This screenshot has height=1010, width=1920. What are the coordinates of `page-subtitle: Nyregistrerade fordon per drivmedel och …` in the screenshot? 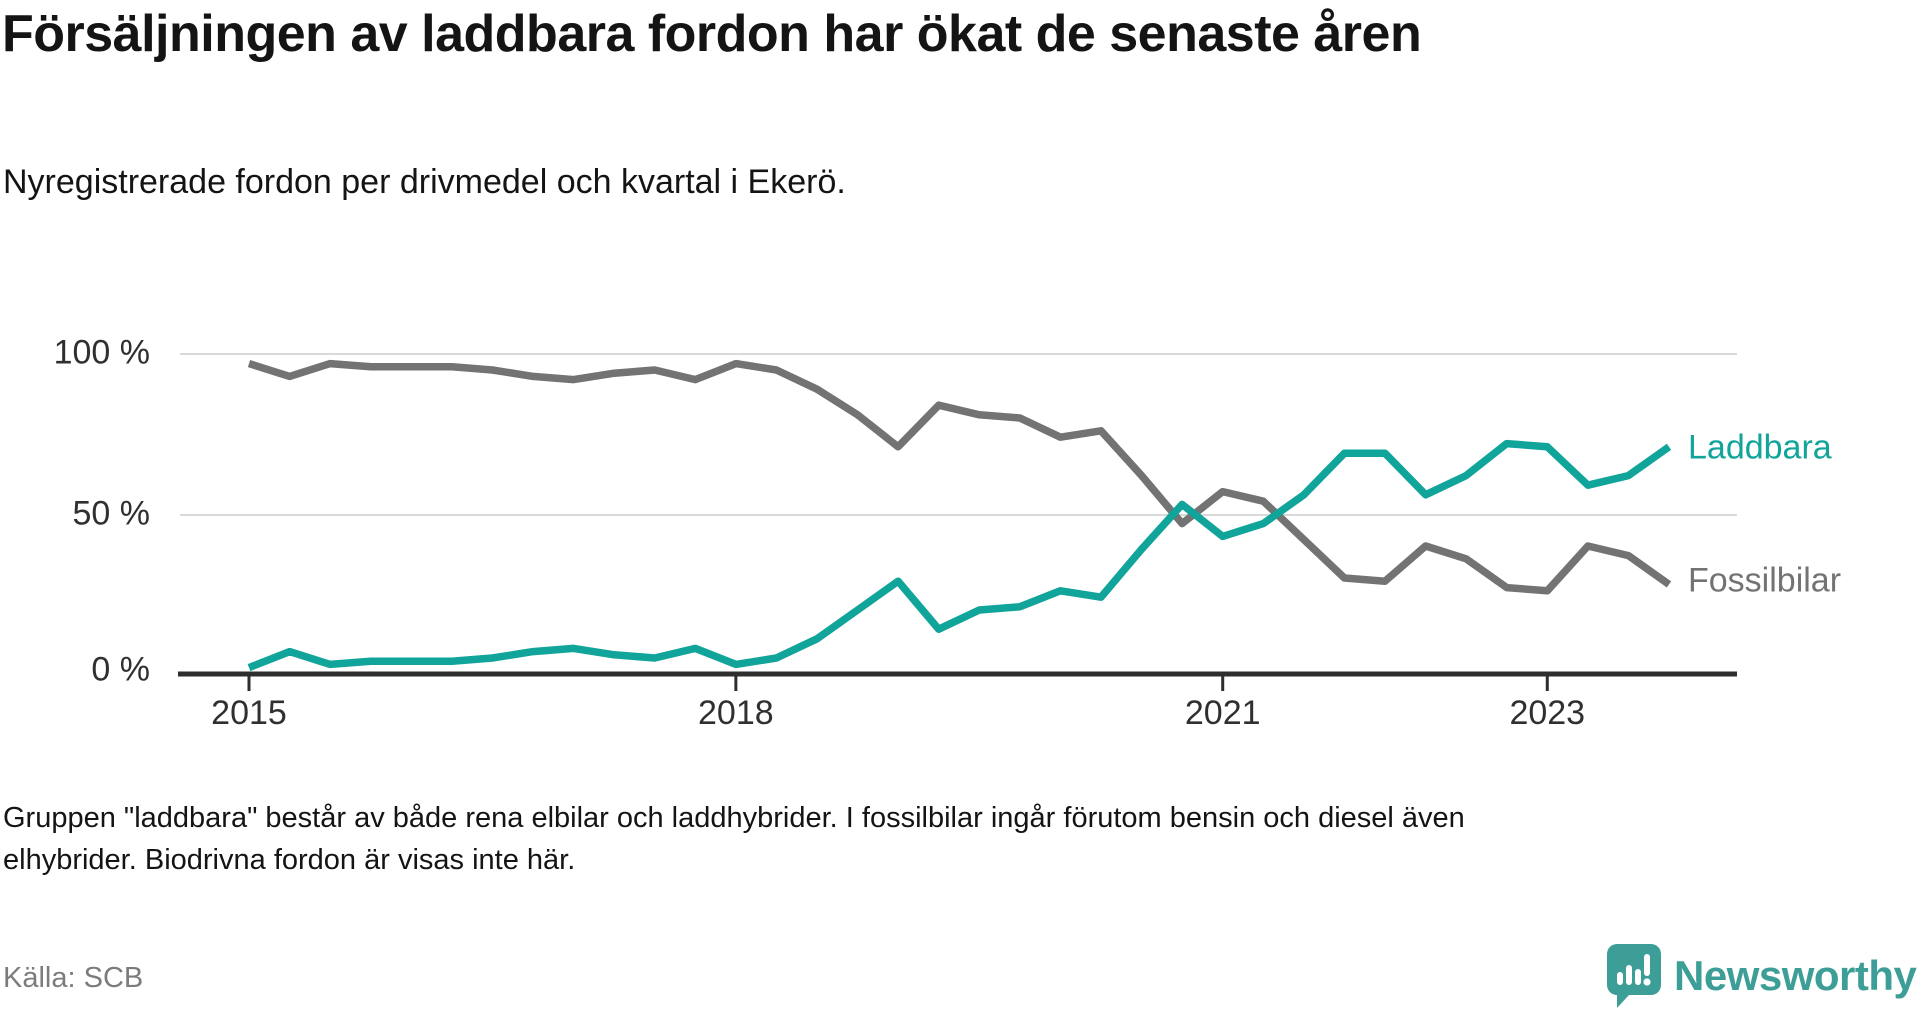 It's located at (424, 182).